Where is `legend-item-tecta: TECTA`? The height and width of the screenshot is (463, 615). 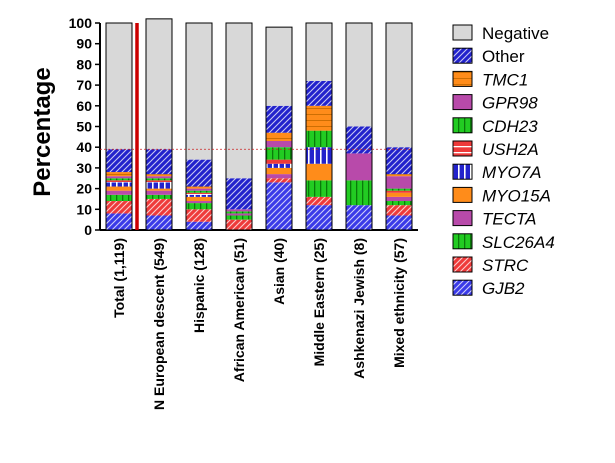 legend-item-tecta: TECTA is located at coordinates (494, 219).